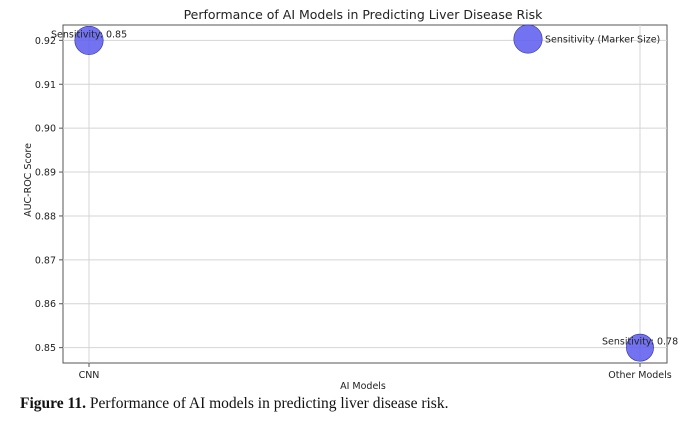  I want to click on y-tick-label: 0.90, so click(45, 129).